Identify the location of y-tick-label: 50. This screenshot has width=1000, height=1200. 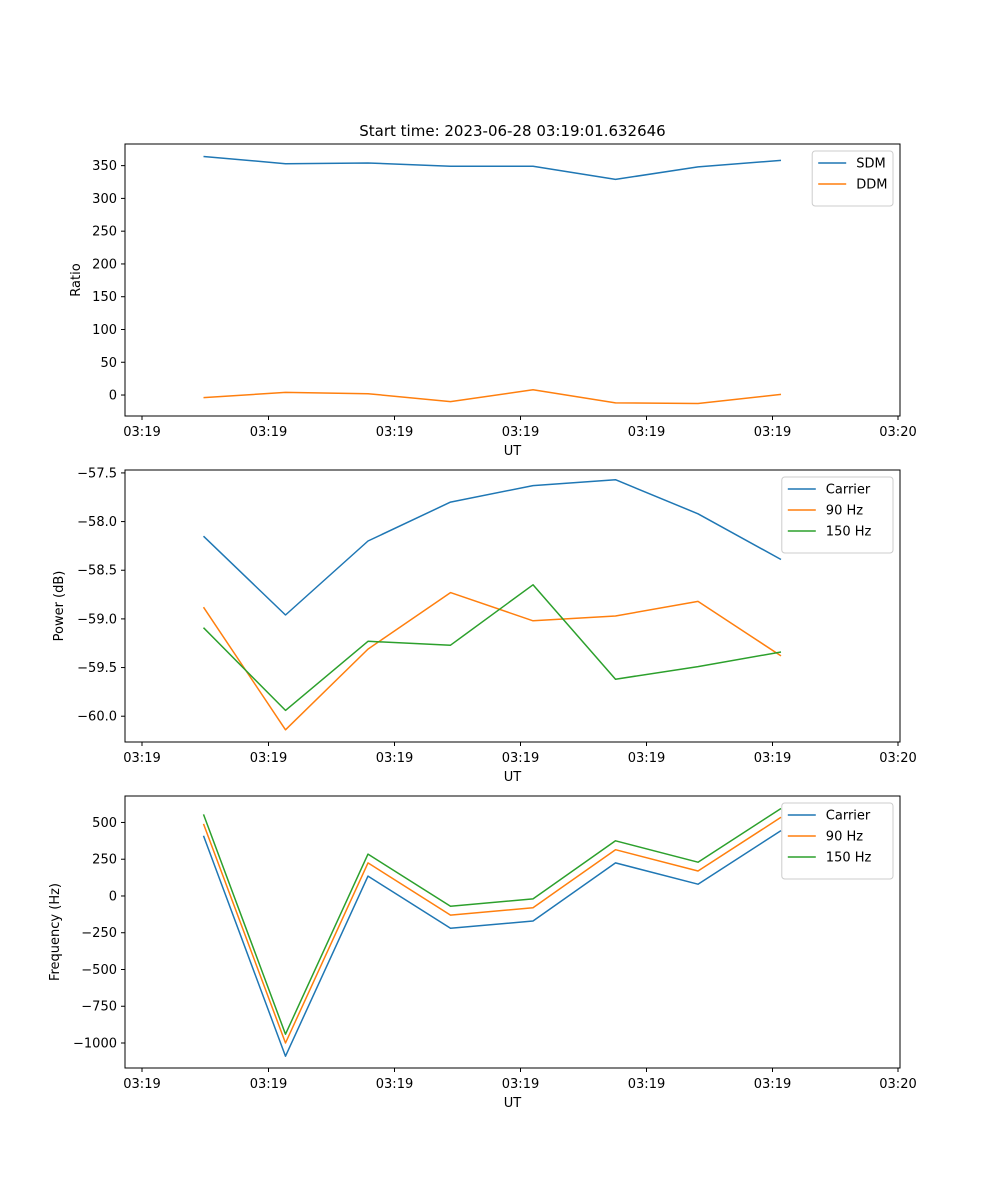
(108, 363).